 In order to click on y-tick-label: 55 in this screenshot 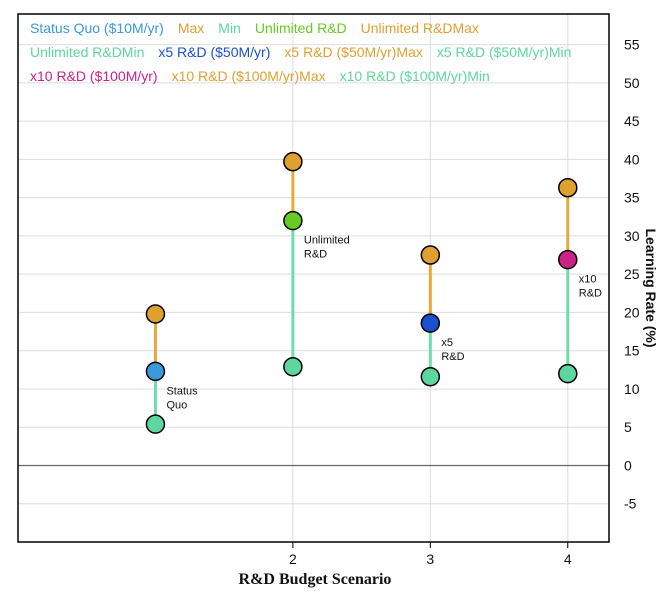, I will do `click(632, 45)`.